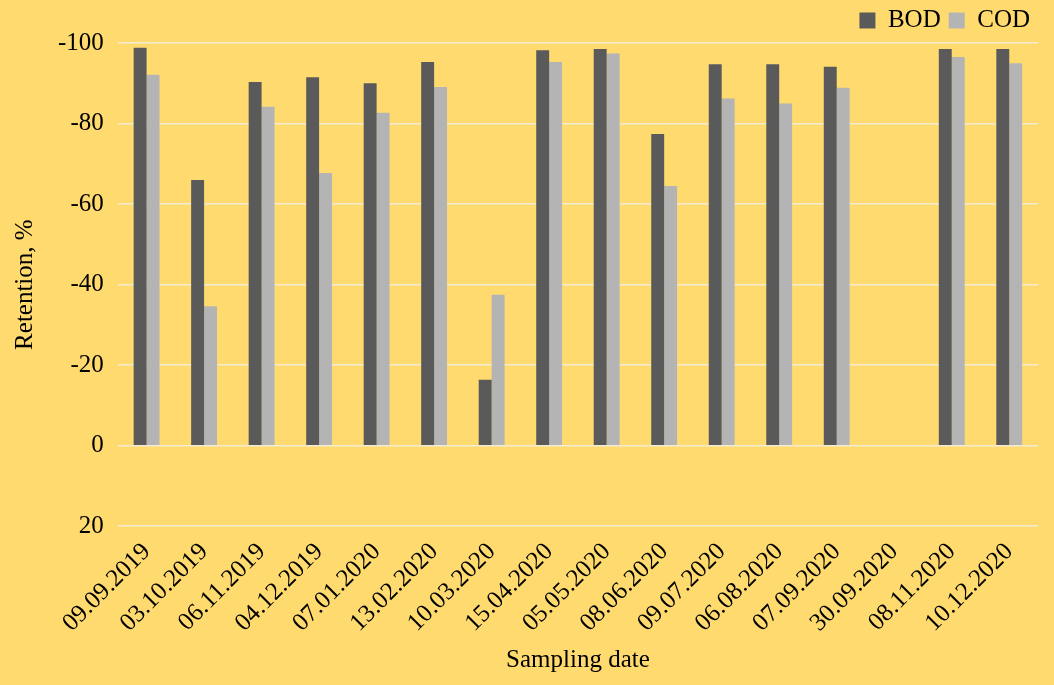  What do you see at coordinates (87, 363) in the screenshot?
I see `y-tick-label: -20` at bounding box center [87, 363].